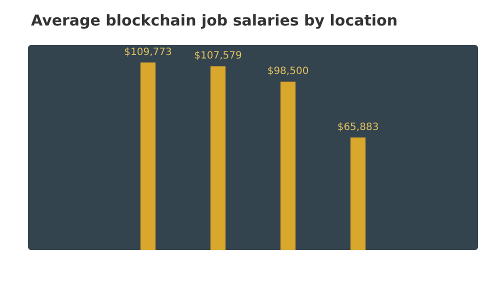 Image resolution: width=500 pixels, height=300 pixels. Describe the element at coordinates (358, 127) in the screenshot. I see `data-label: $65,883` at that location.